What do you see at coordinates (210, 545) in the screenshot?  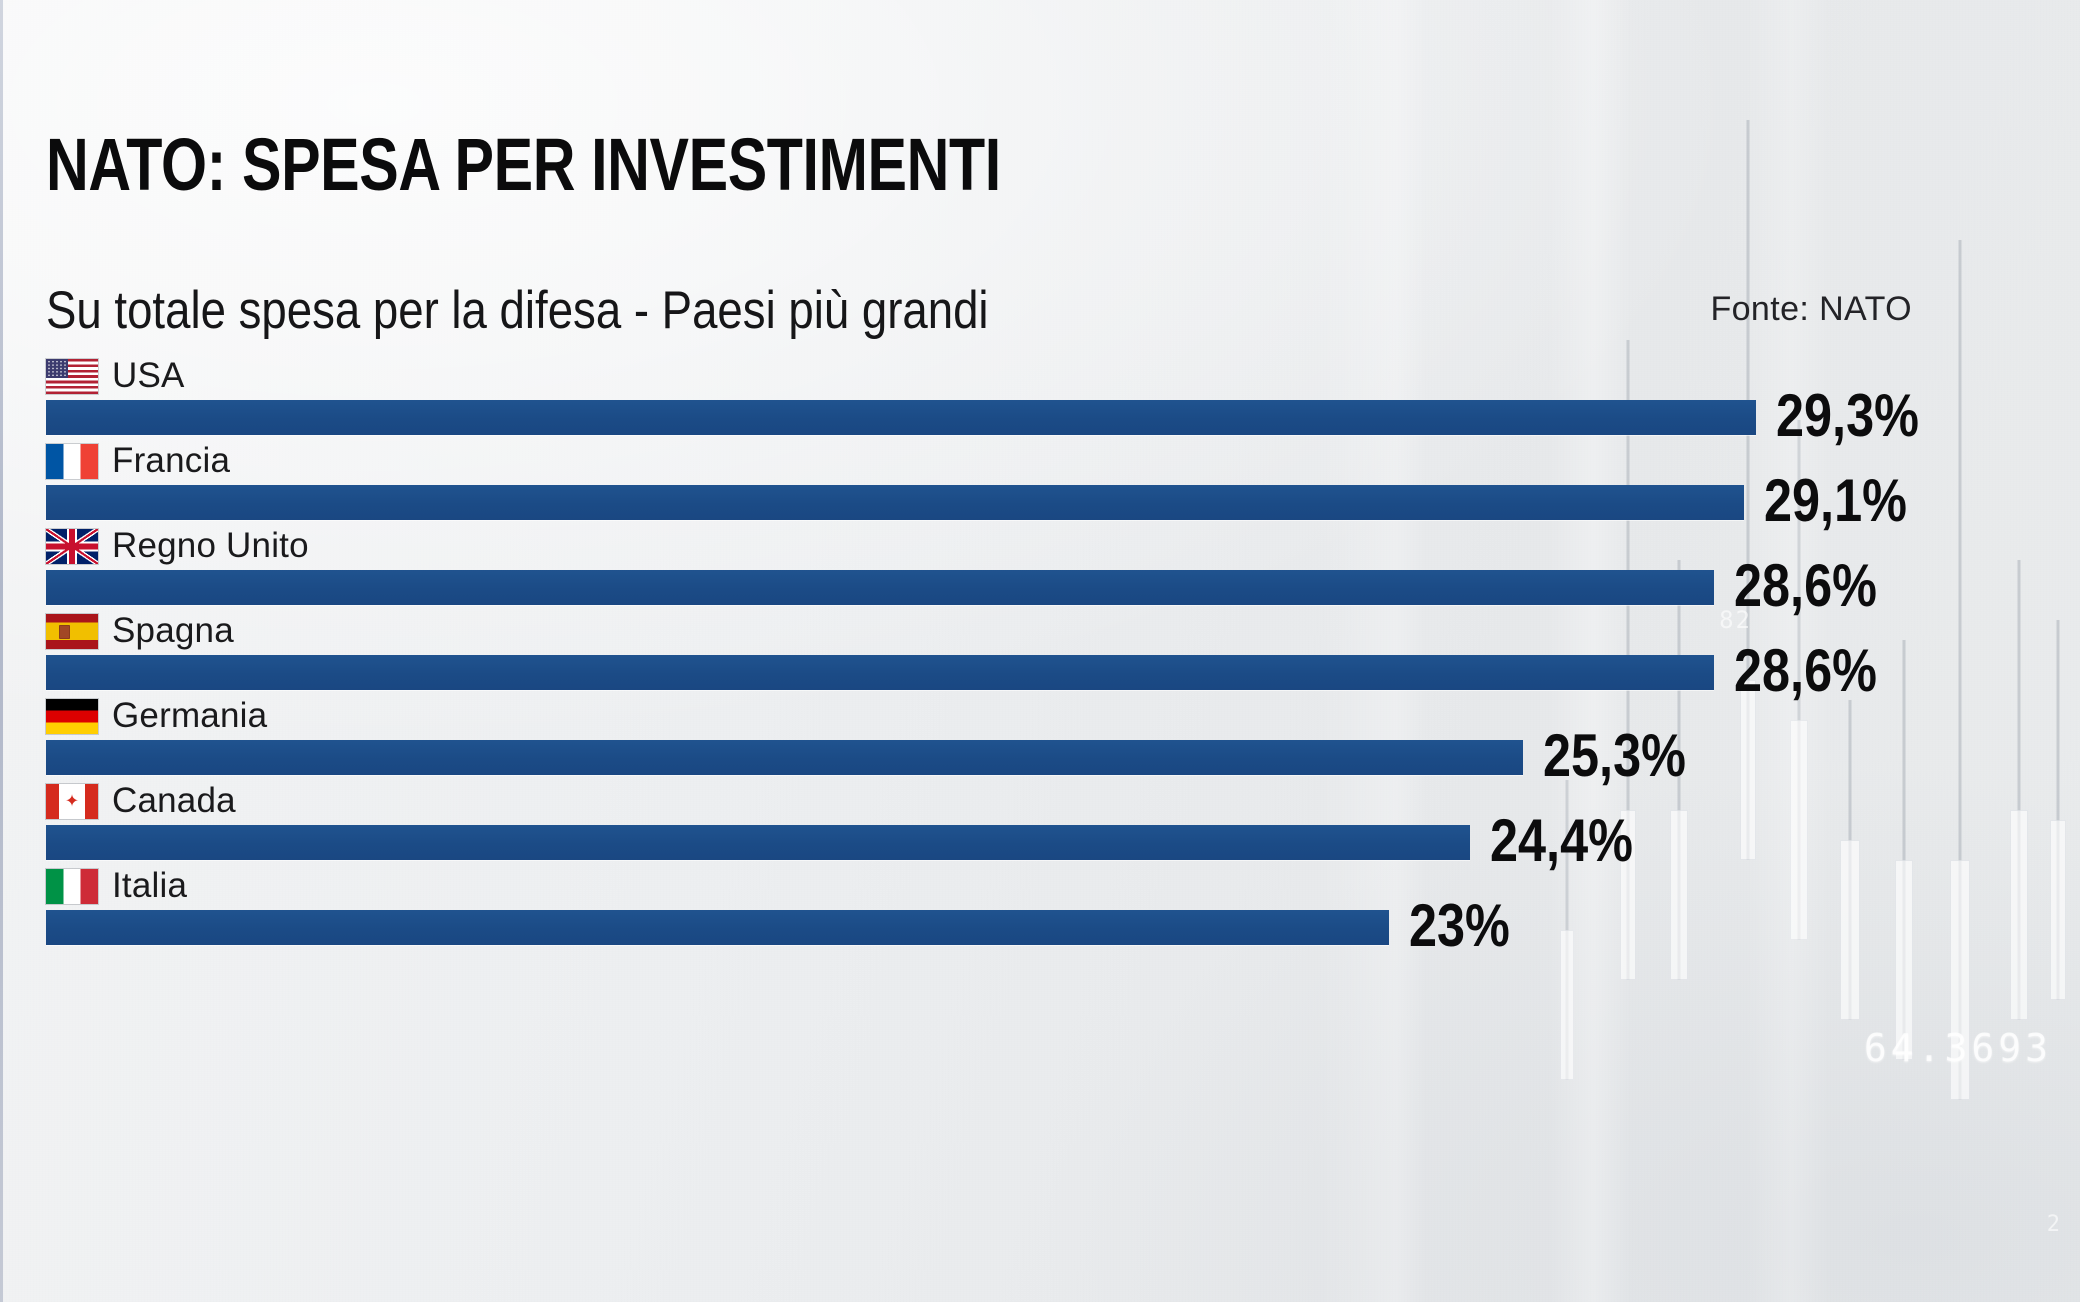 I see `country-label: Regno Unito` at bounding box center [210, 545].